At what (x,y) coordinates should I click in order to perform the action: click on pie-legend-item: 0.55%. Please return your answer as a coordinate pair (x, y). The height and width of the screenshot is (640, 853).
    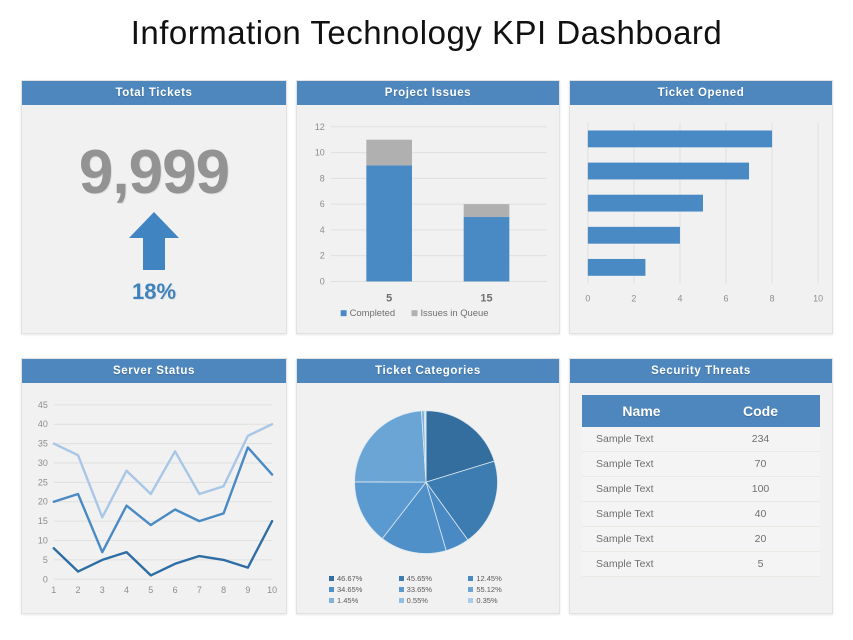
    Looking at the image, I should click on (431, 600).